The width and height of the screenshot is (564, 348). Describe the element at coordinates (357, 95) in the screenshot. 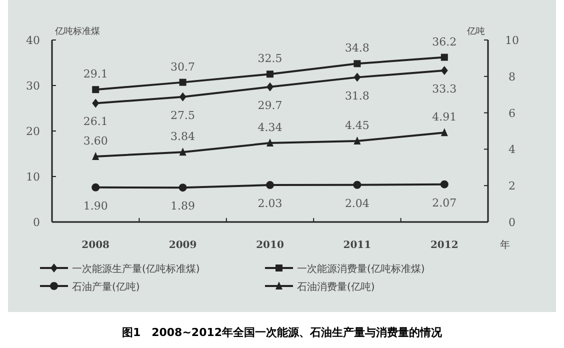

I see `data-label: 31.8` at that location.